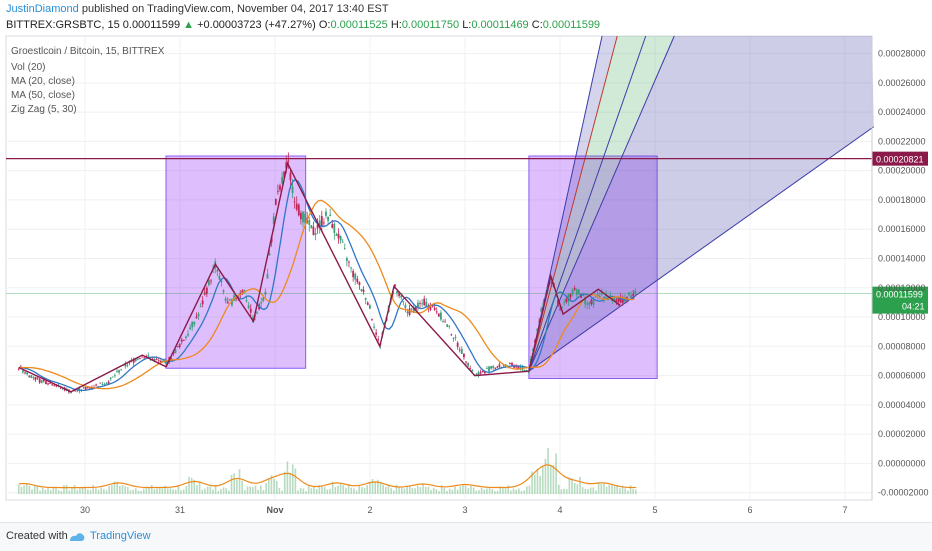 Image resolution: width=932 pixels, height=551 pixels. What do you see at coordinates (902, 54) in the screenshot?
I see `y-tick-label: 0.00028000` at bounding box center [902, 54].